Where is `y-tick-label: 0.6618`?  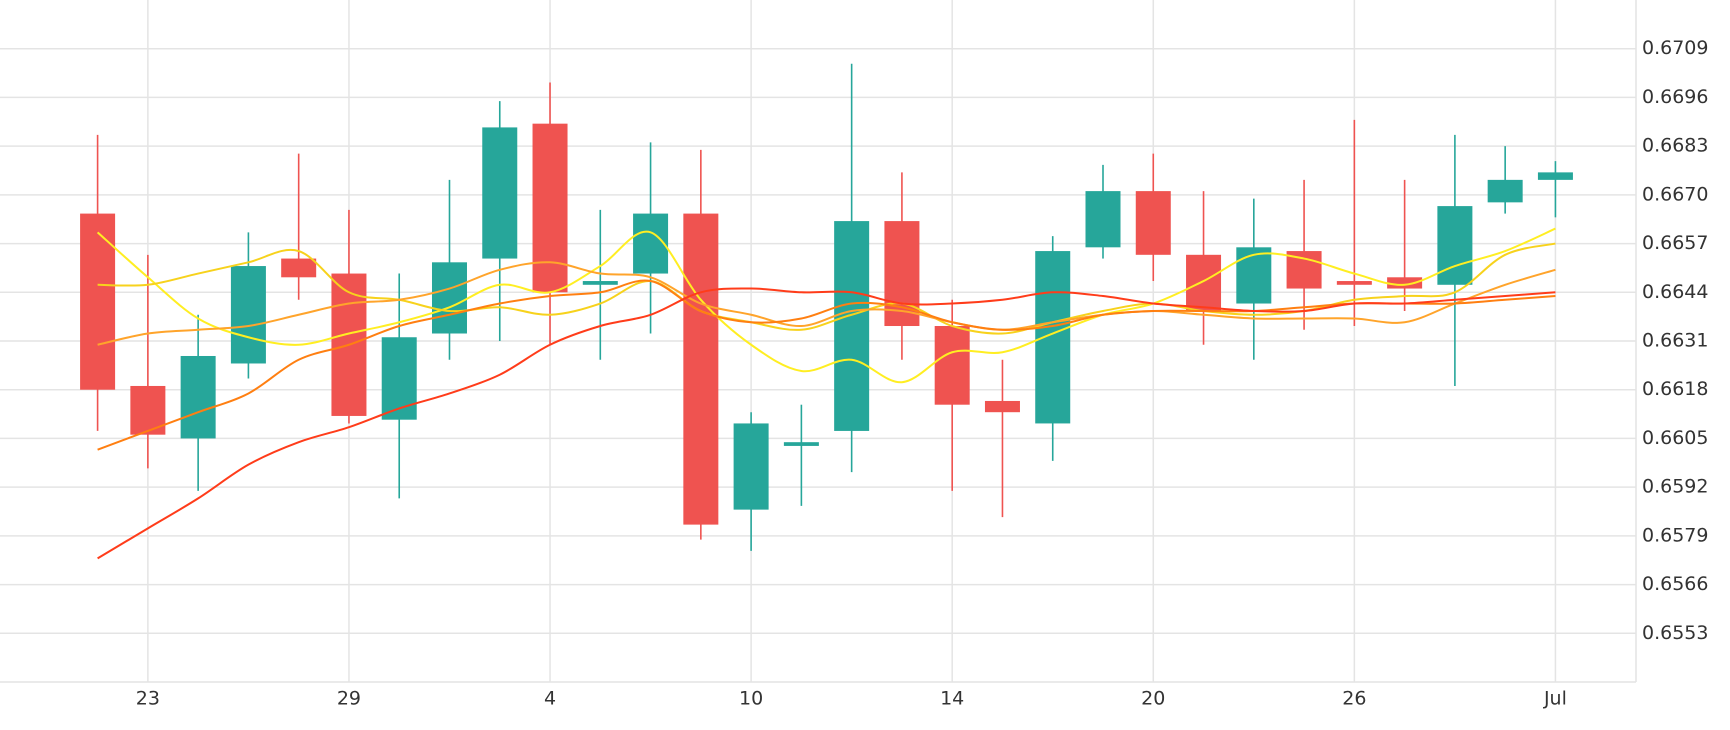
y-tick-label: 0.6618 is located at coordinates (1675, 389).